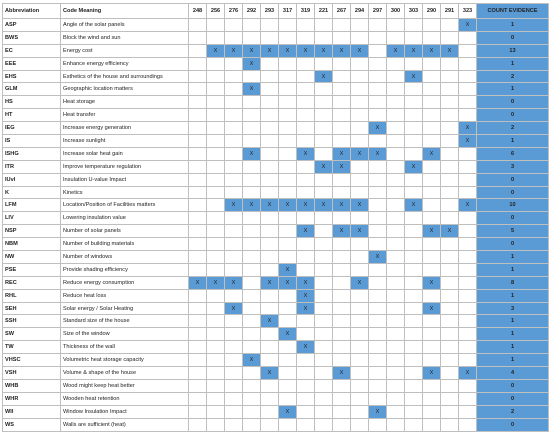  I want to click on header-cell: Code Meaning, so click(124, 11).